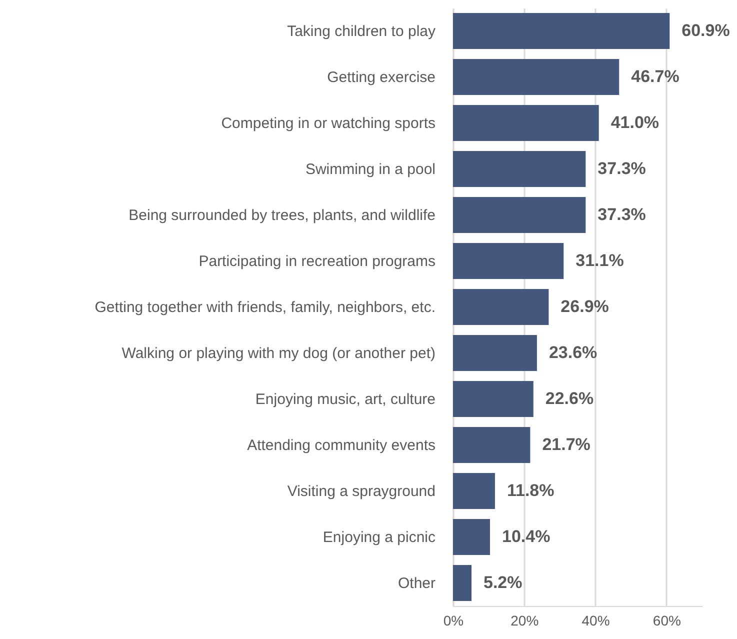  What do you see at coordinates (655, 76) in the screenshot?
I see `data-label: 46.7%` at bounding box center [655, 76].